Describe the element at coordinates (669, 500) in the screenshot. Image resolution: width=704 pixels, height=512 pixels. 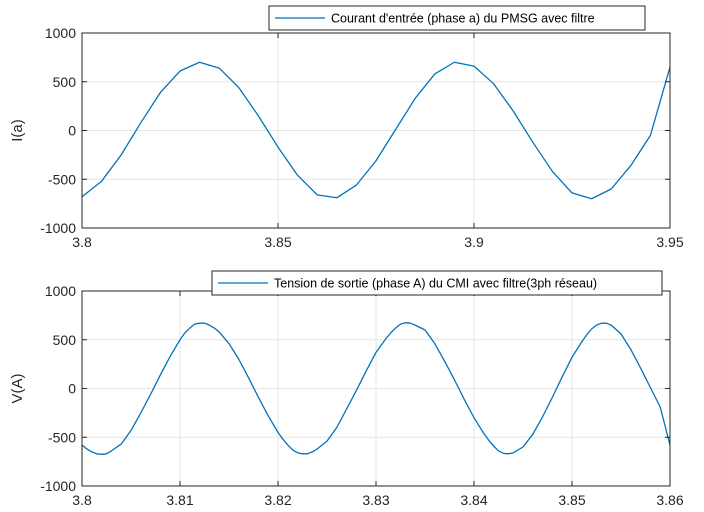
I see `x-tick-label: 3.86` at that location.